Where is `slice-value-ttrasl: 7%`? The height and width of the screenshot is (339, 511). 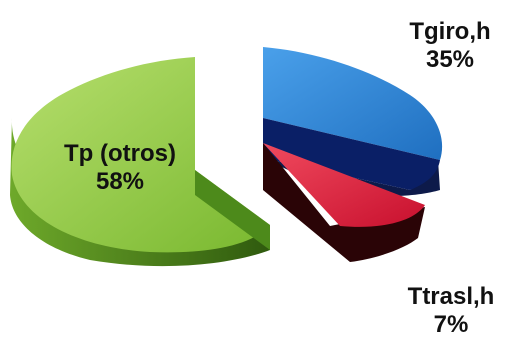
slice-value-ttrasl: 7% is located at coordinates (451, 324).